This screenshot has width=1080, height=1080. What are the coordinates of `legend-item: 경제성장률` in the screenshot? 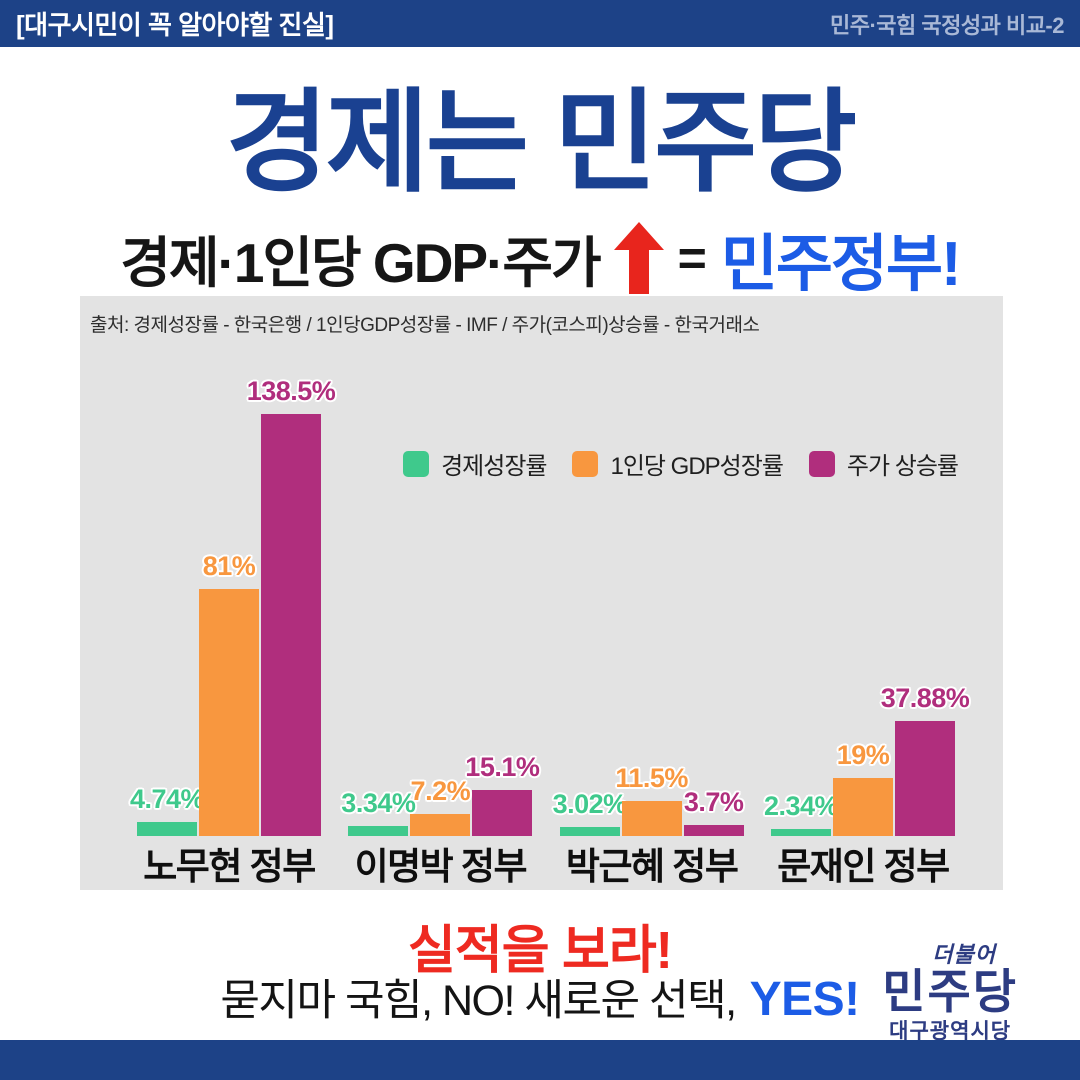 It's located at (475, 463).